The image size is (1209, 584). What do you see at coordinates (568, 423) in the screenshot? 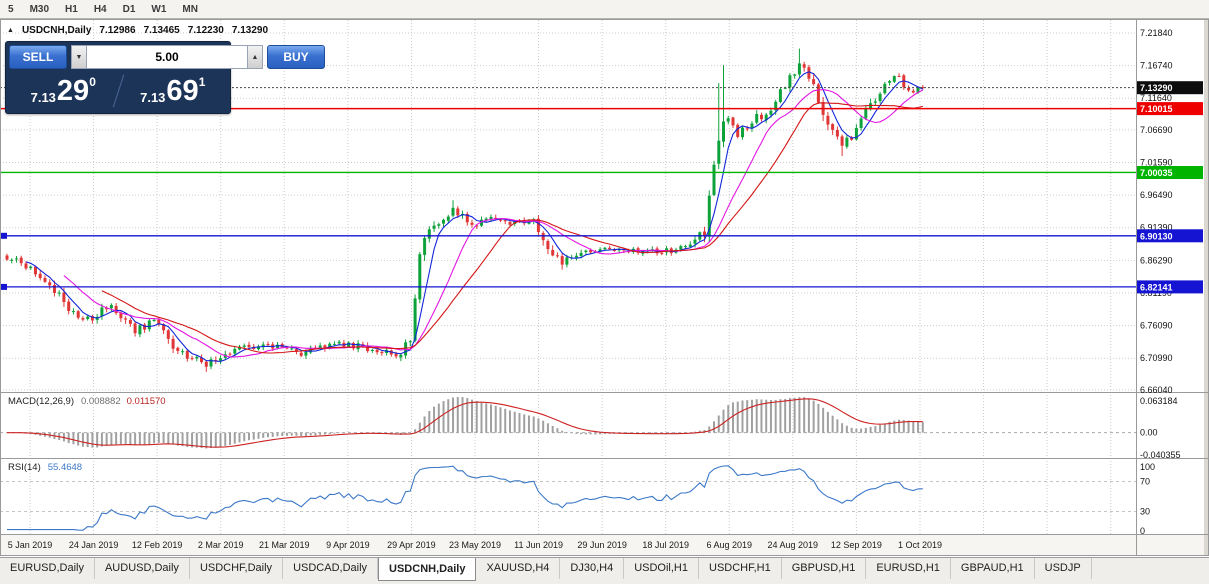
I see `macd-indicator` at bounding box center [568, 423].